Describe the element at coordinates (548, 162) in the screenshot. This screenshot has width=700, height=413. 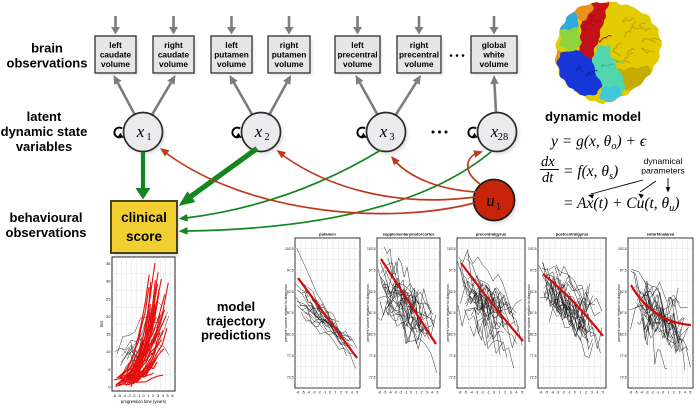
I see `svg-text: dx` at that location.